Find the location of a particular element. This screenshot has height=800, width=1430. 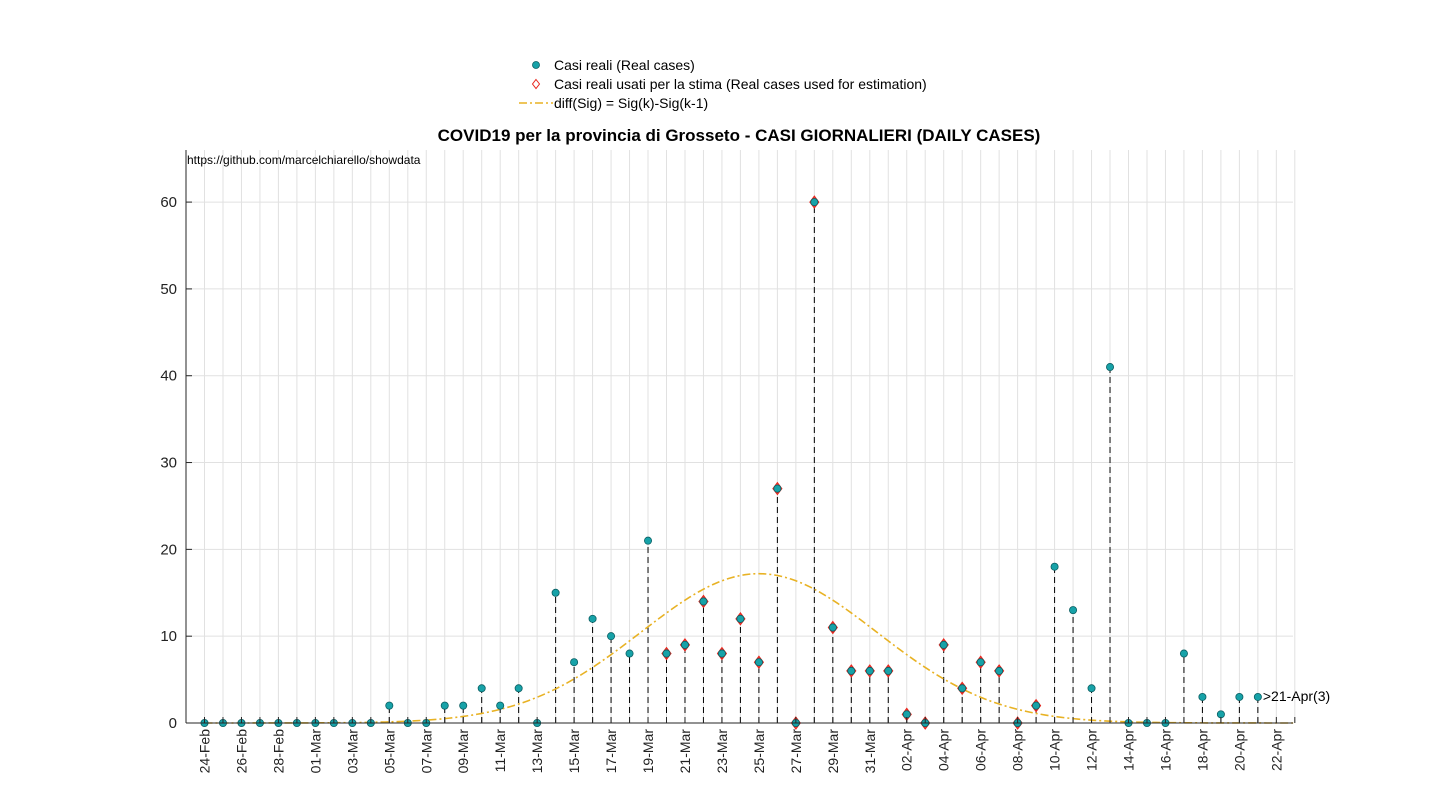

x-tick-label: 13-Mar is located at coordinates (537, 751).